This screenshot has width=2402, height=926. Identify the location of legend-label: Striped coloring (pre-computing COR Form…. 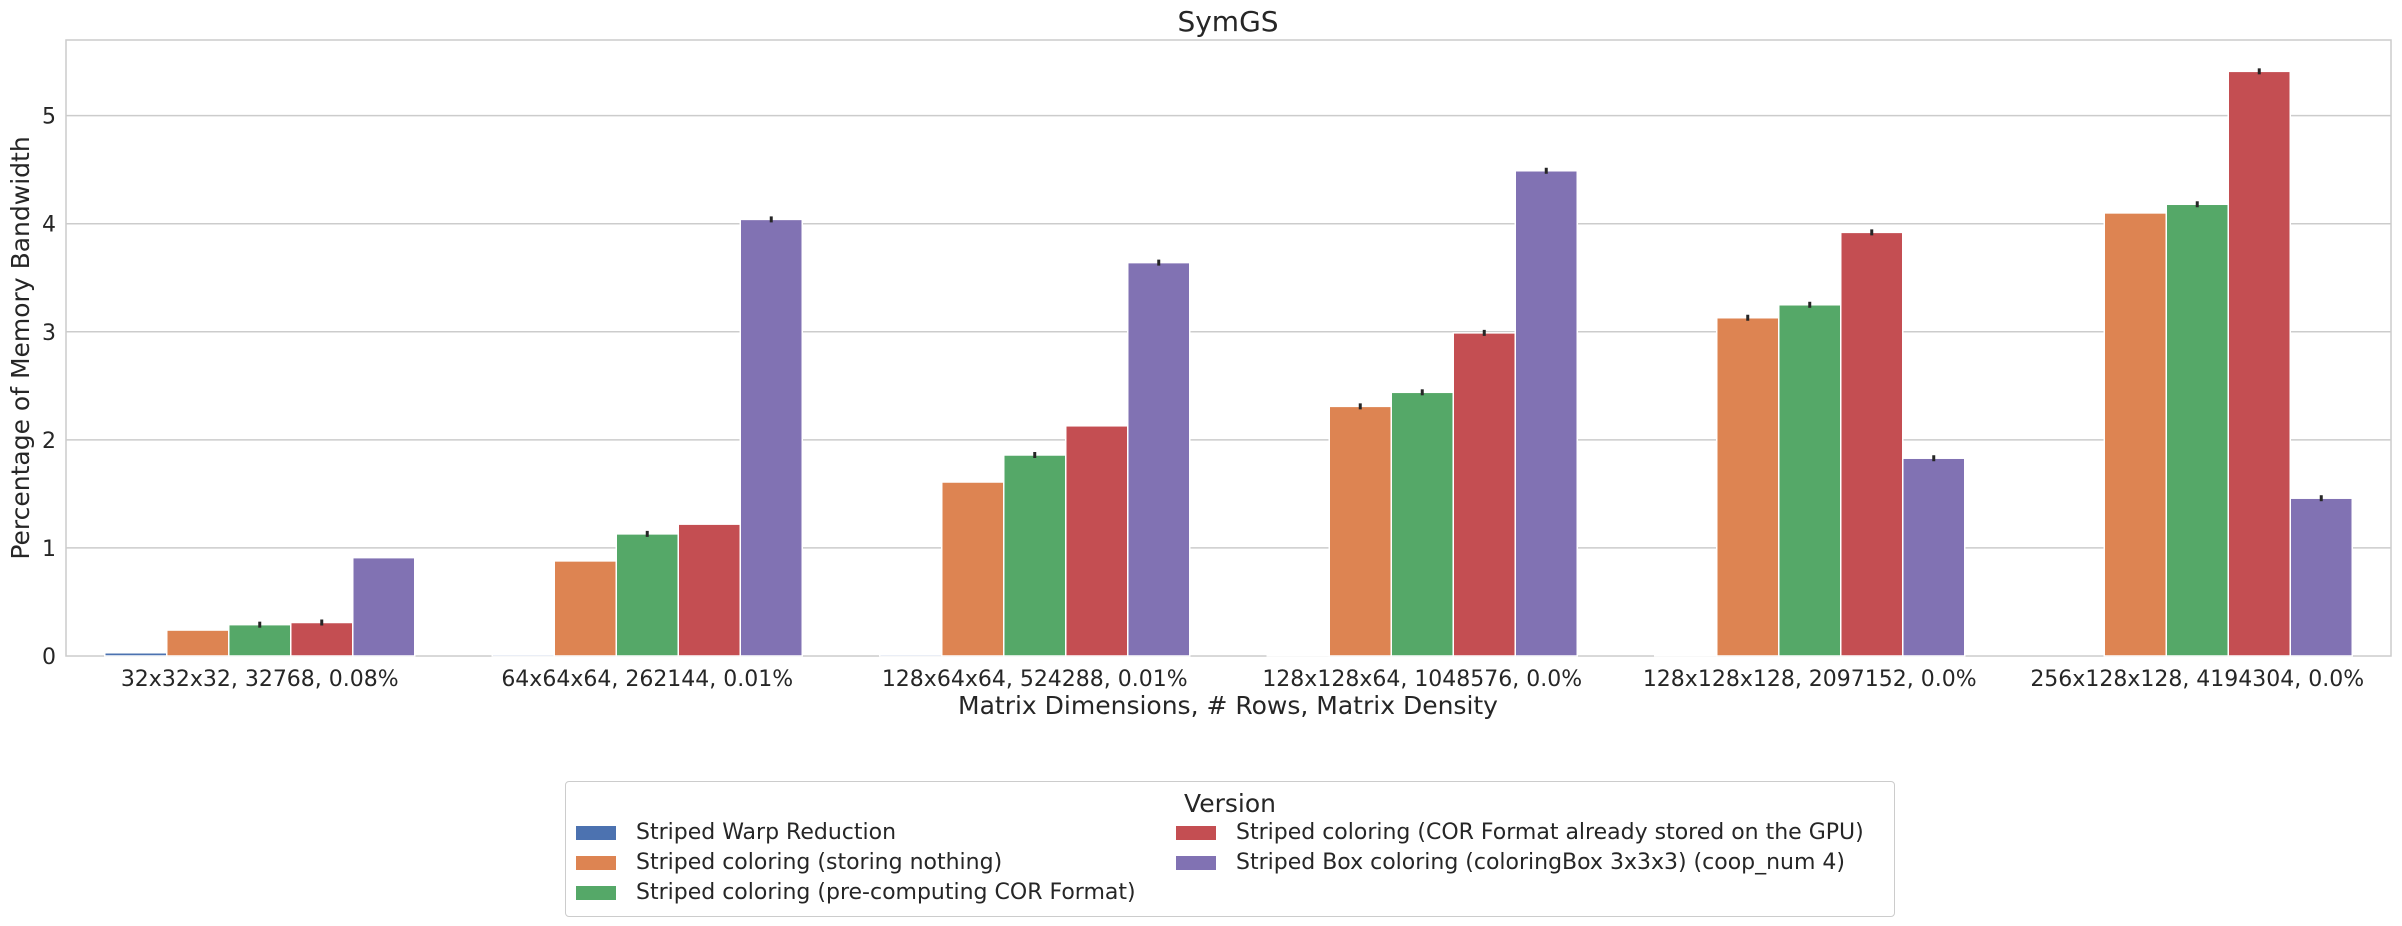
(886, 892).